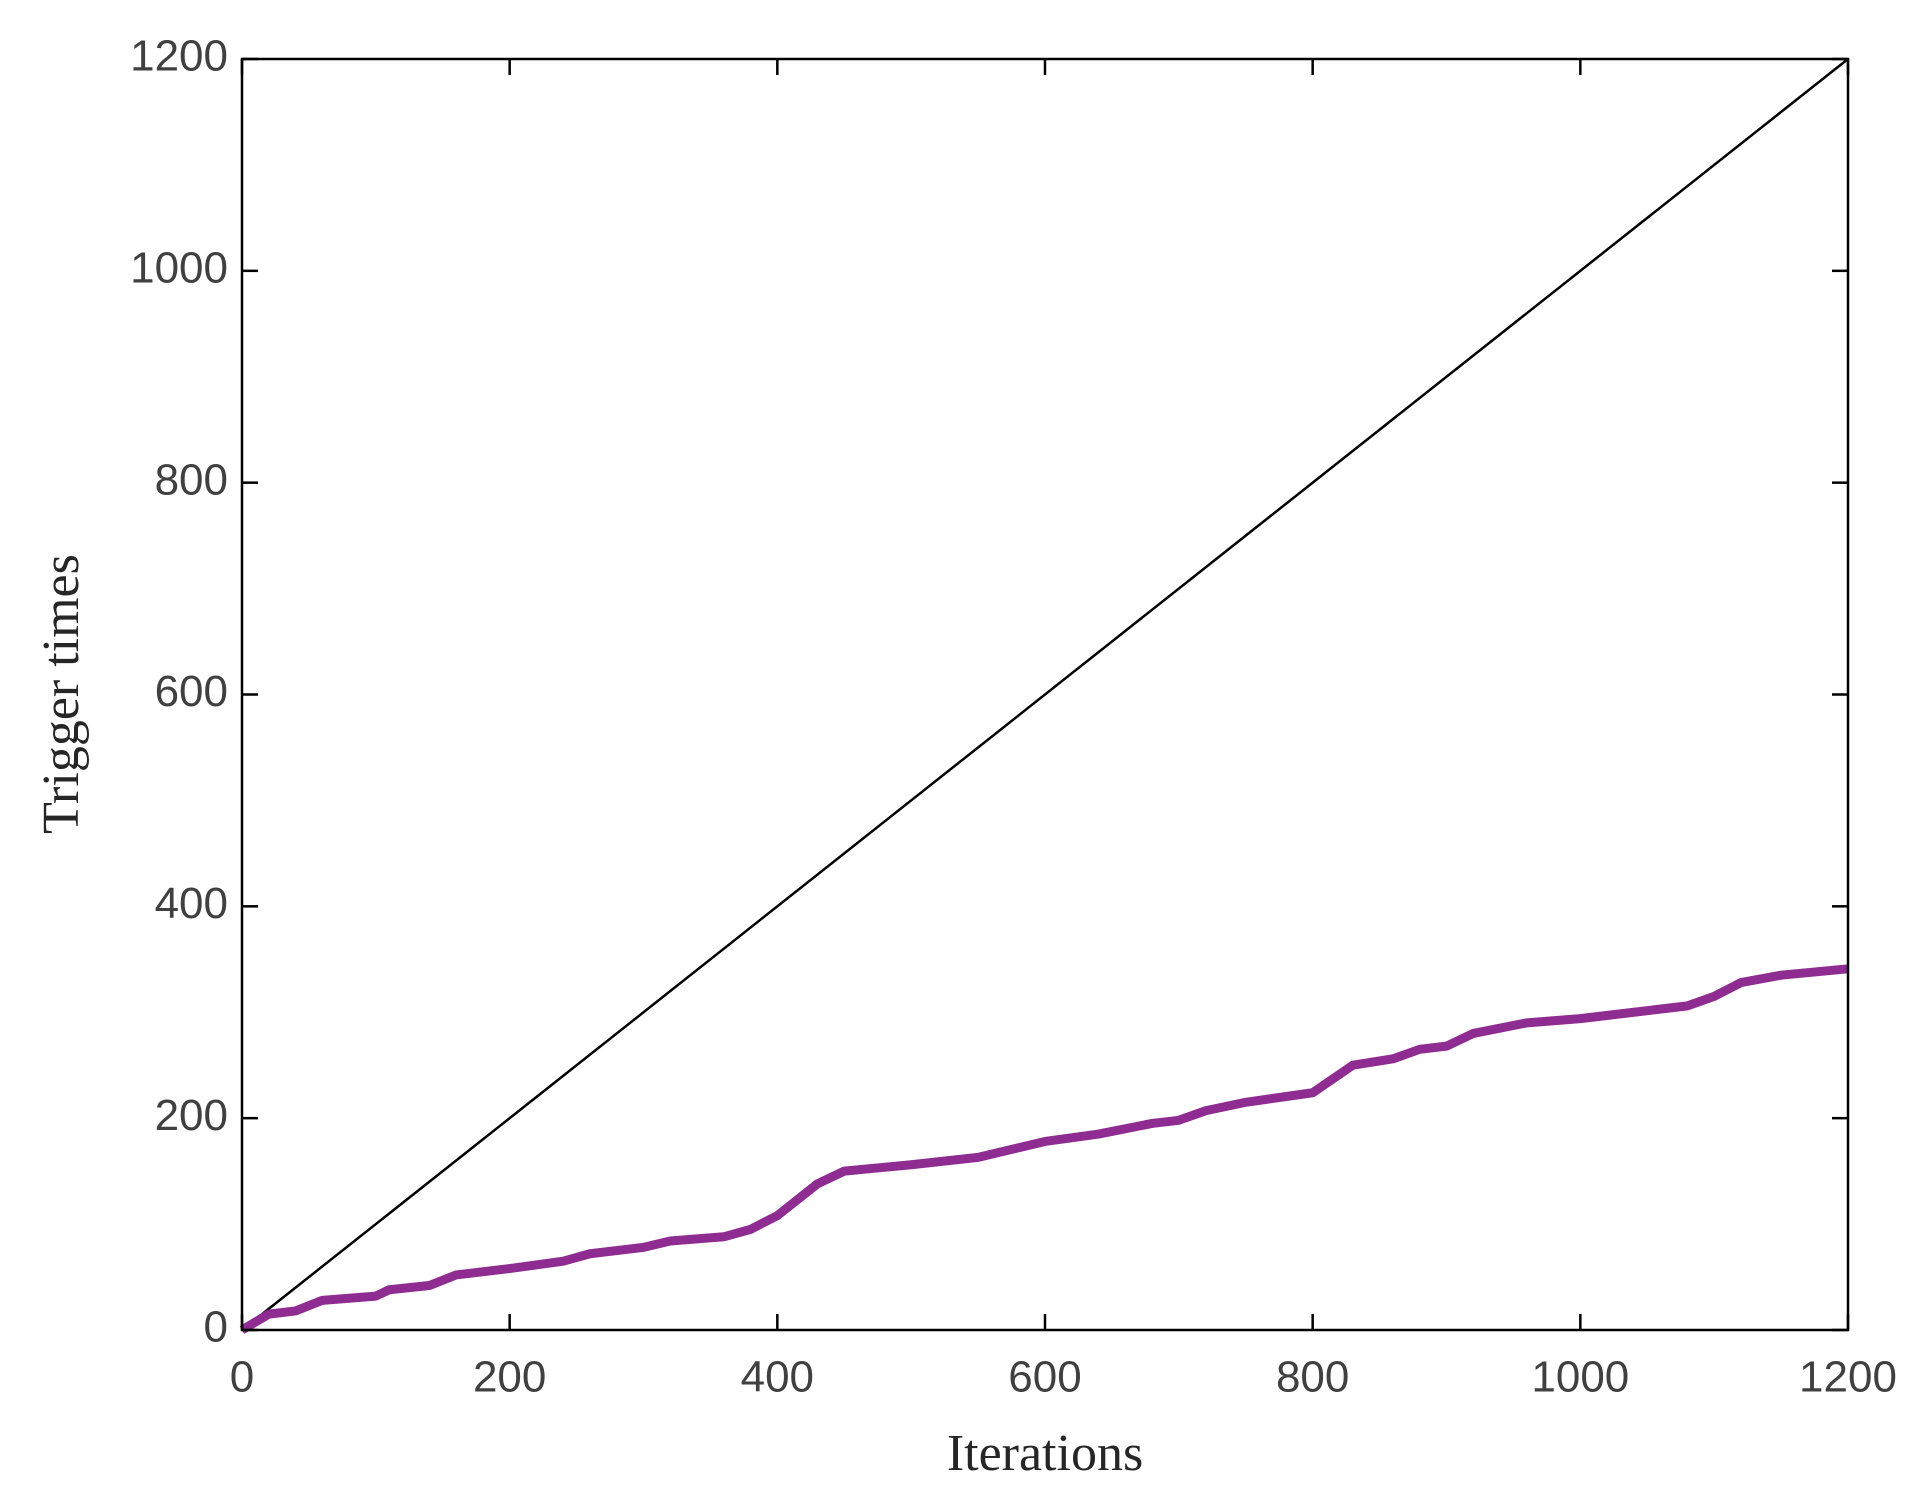 The height and width of the screenshot is (1491, 1916). I want to click on y-tick-label: 400, so click(191, 903).